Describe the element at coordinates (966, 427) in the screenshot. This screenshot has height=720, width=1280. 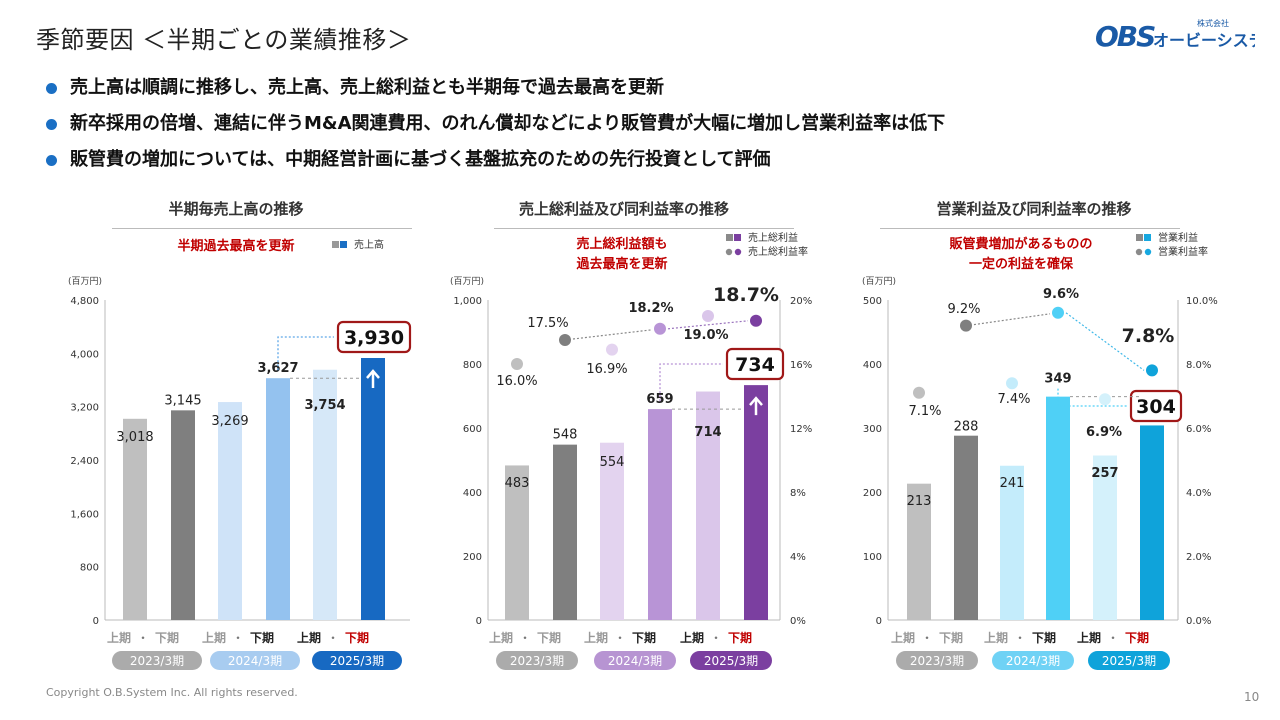
I see `bar-value-label: 288` at that location.